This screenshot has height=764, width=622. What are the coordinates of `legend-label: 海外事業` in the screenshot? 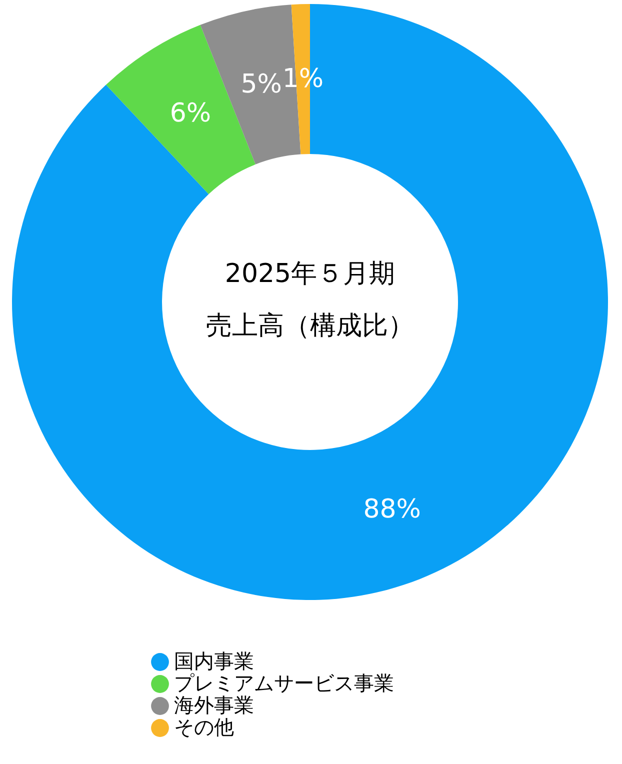 It's located at (214, 705).